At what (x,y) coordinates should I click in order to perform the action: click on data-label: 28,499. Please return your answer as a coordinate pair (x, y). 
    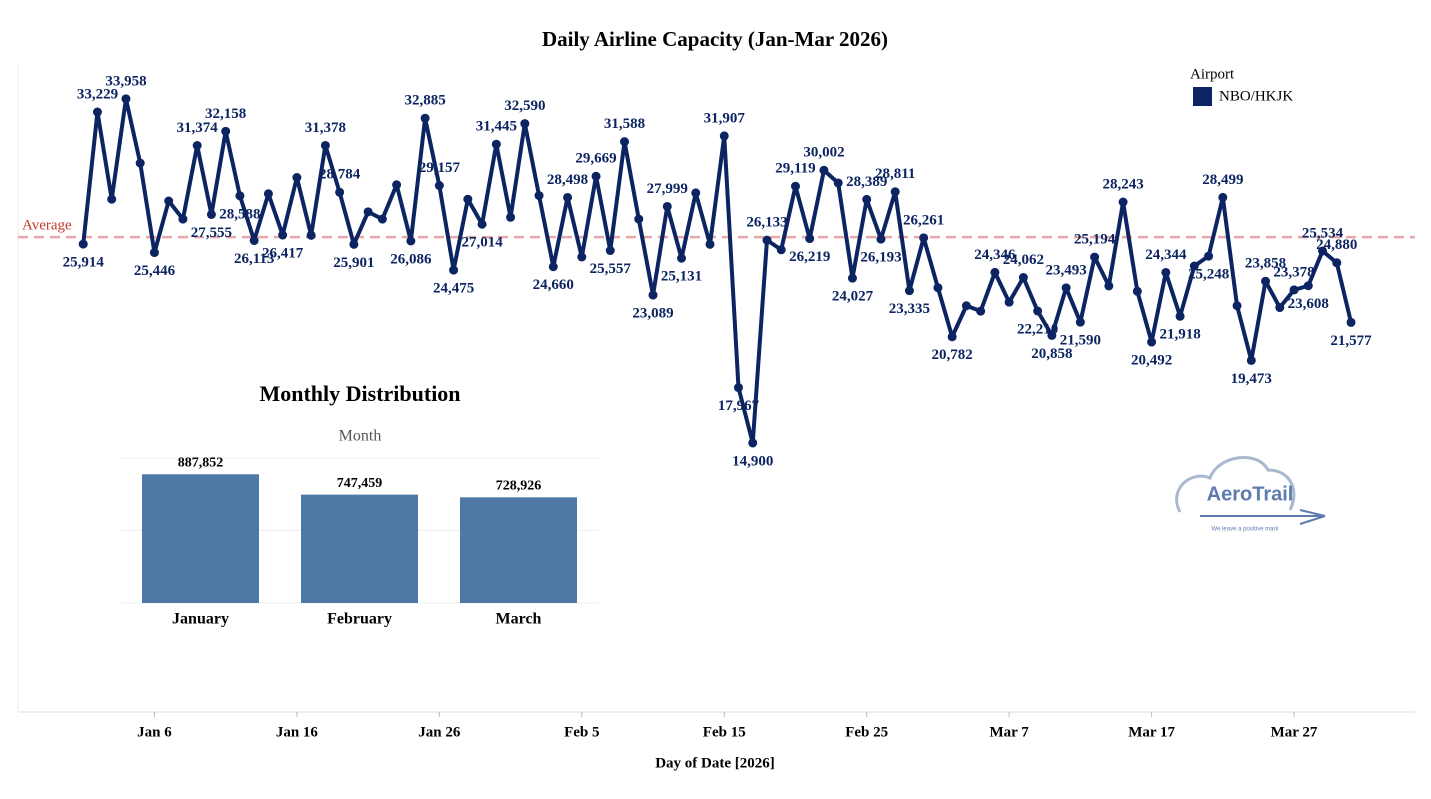
    Looking at the image, I should click on (1222, 180).